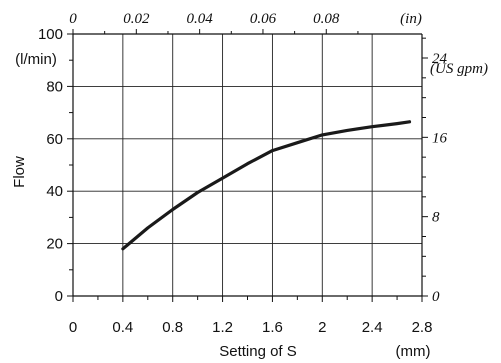  Describe the element at coordinates (322, 327) in the screenshot. I see `x-tick-label: 2` at that location.